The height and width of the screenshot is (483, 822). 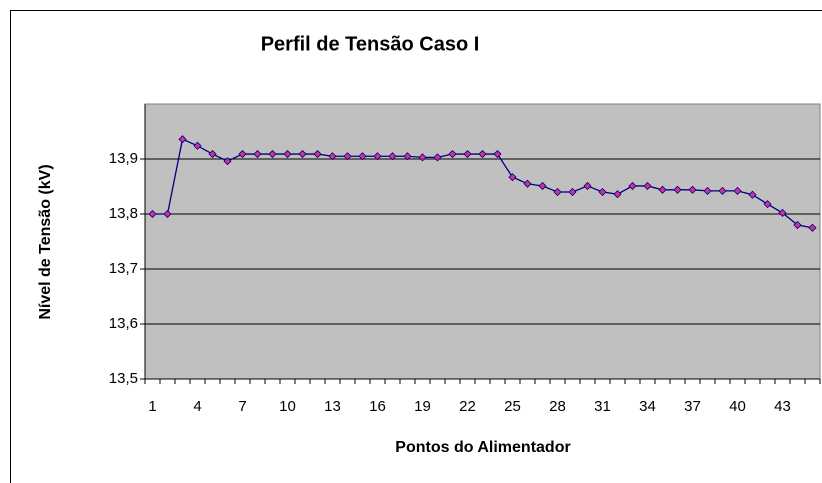 I want to click on x-tick-label: 19, so click(x=422, y=406).